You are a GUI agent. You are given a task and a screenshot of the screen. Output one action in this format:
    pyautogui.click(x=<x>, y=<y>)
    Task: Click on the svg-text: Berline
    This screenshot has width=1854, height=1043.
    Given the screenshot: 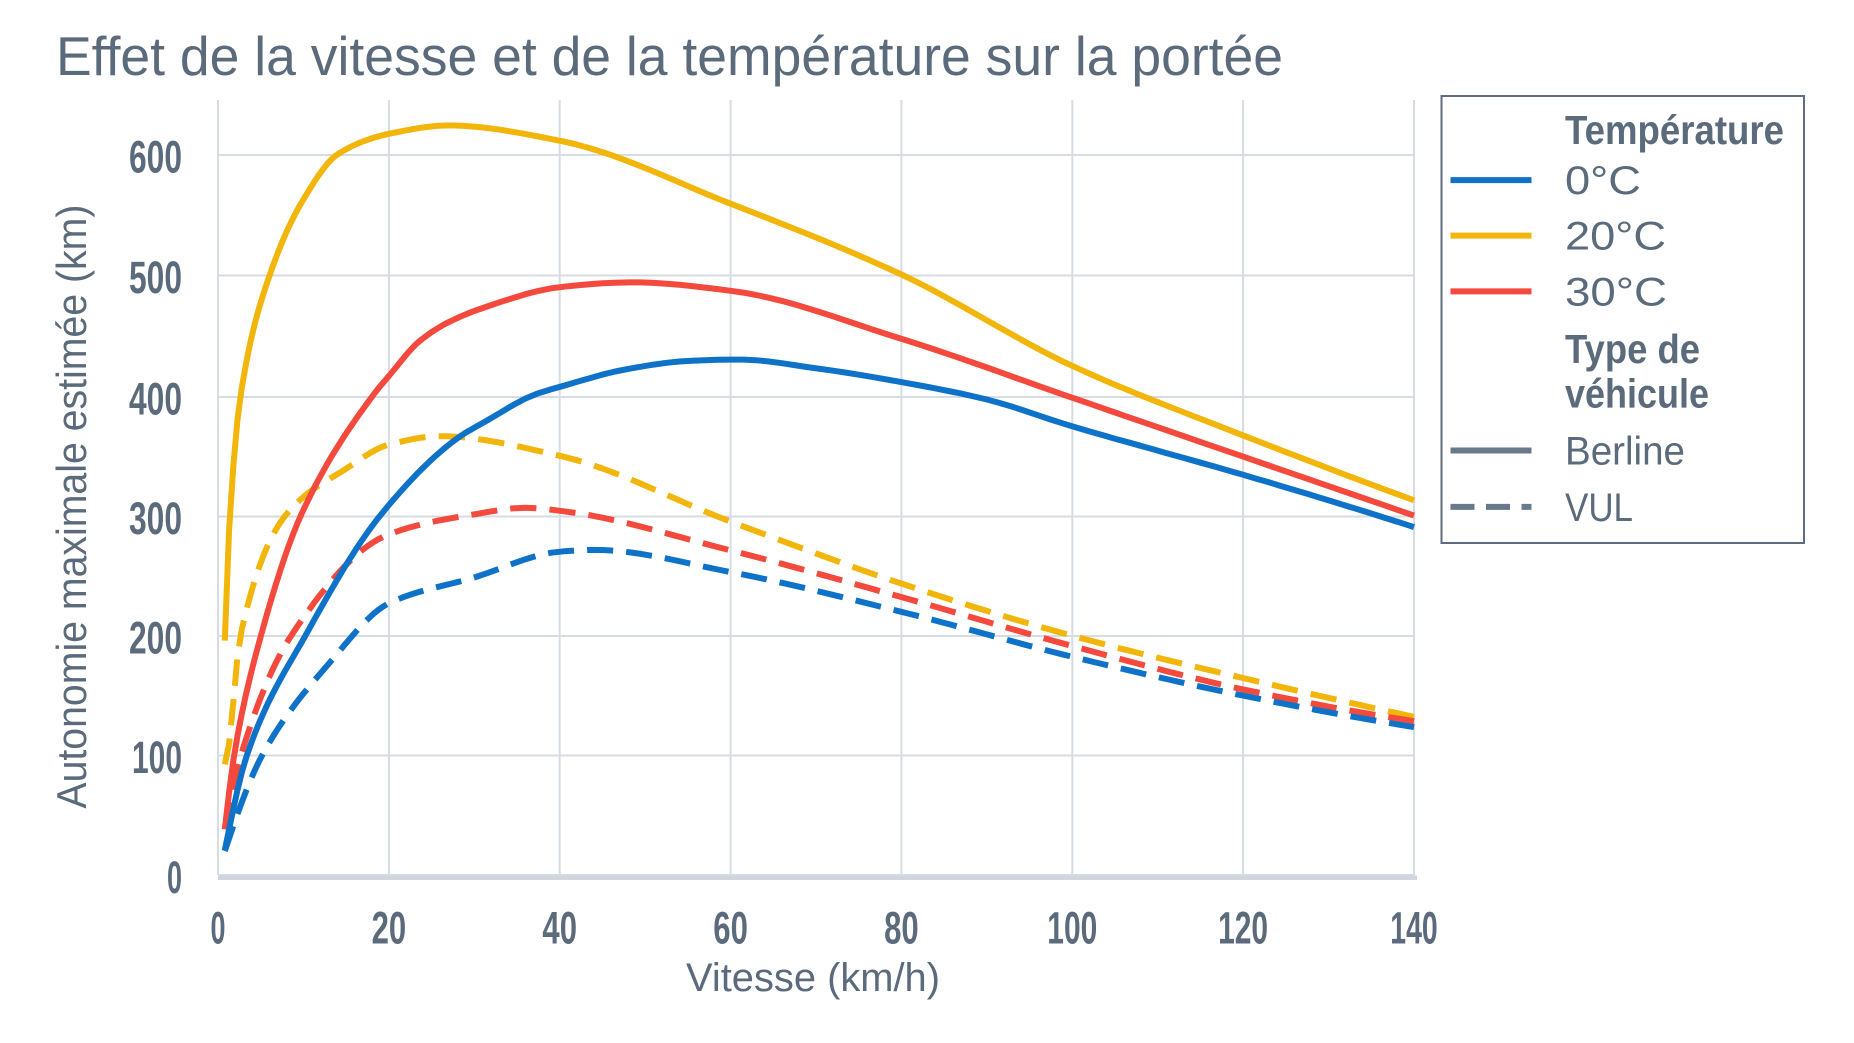 What is the action you would take?
    pyautogui.click(x=1625, y=452)
    